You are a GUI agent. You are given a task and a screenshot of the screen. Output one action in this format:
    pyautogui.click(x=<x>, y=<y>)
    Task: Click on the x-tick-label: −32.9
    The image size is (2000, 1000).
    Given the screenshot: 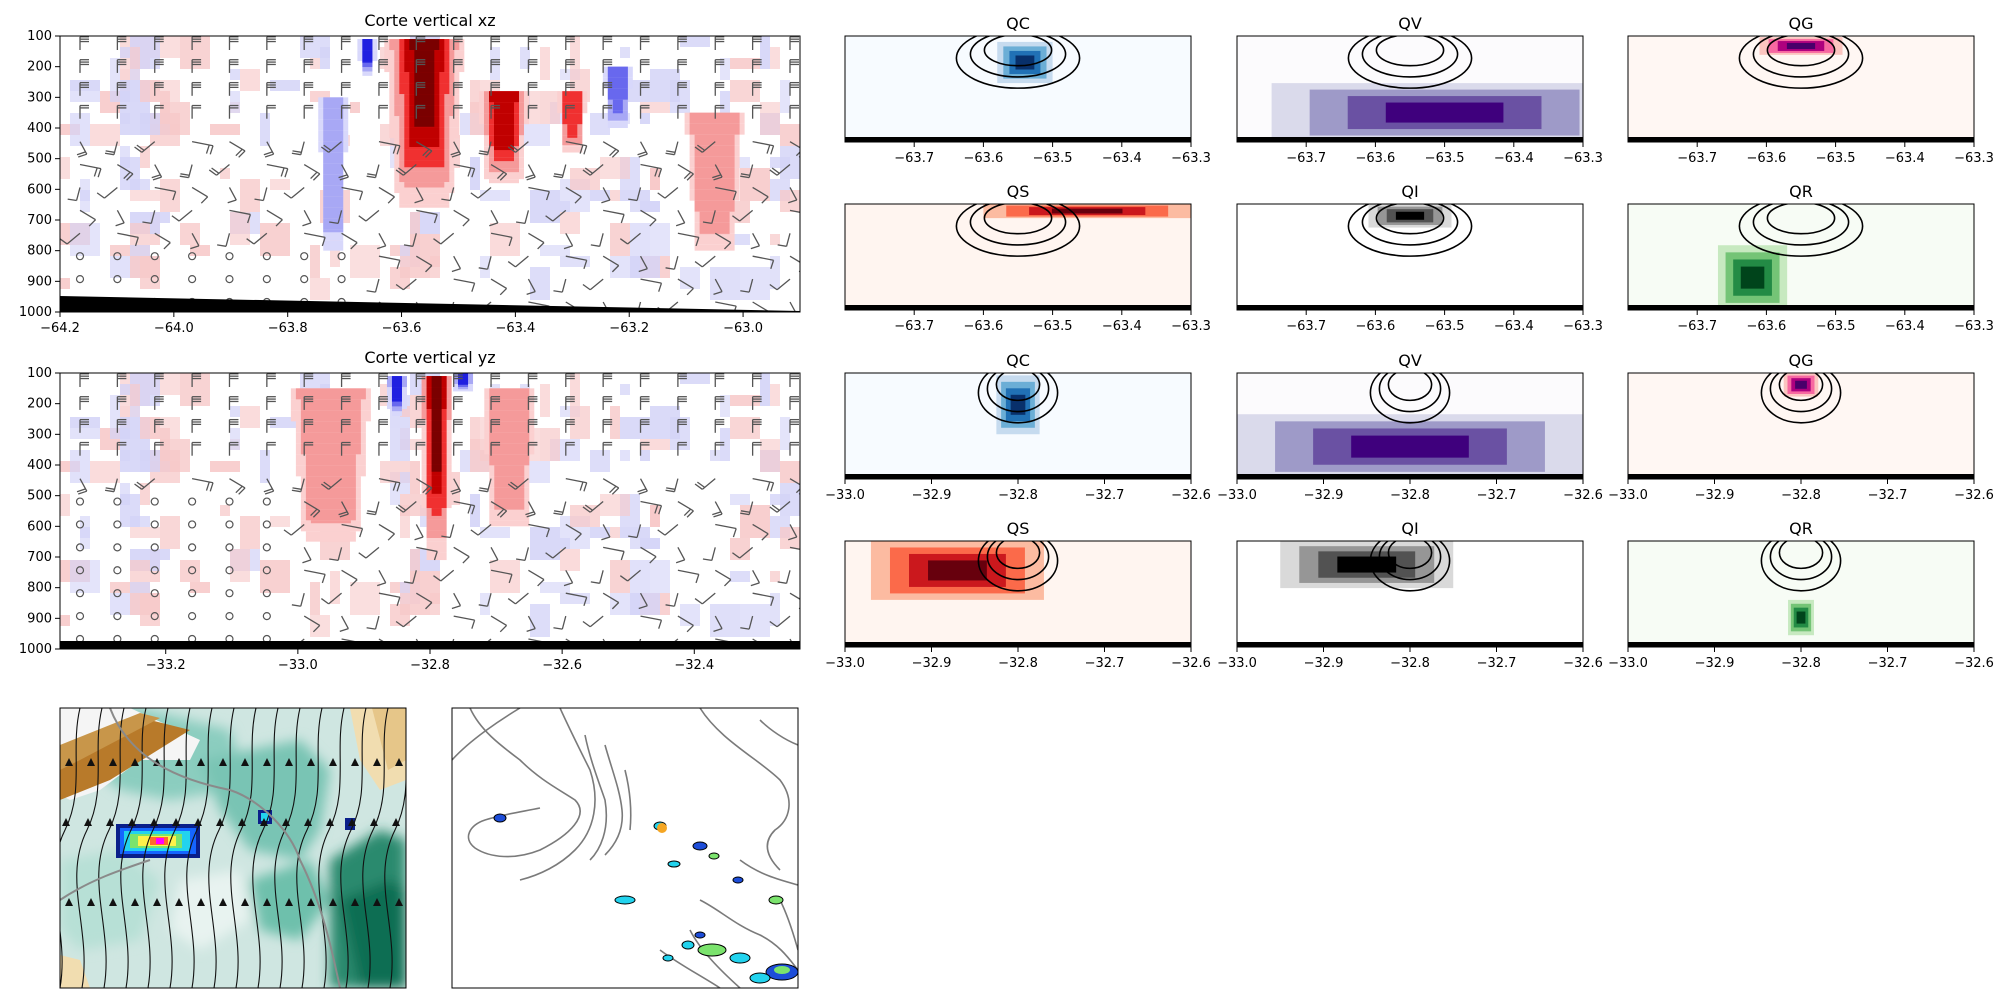 What is the action you would take?
    pyautogui.click(x=932, y=495)
    